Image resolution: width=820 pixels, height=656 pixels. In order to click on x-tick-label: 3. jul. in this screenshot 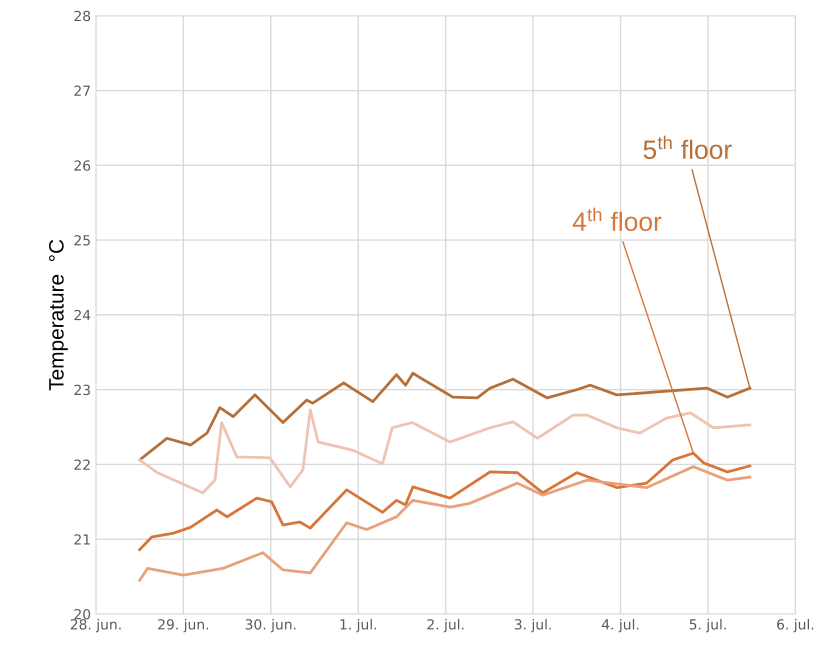, I will do `click(532, 625)`.